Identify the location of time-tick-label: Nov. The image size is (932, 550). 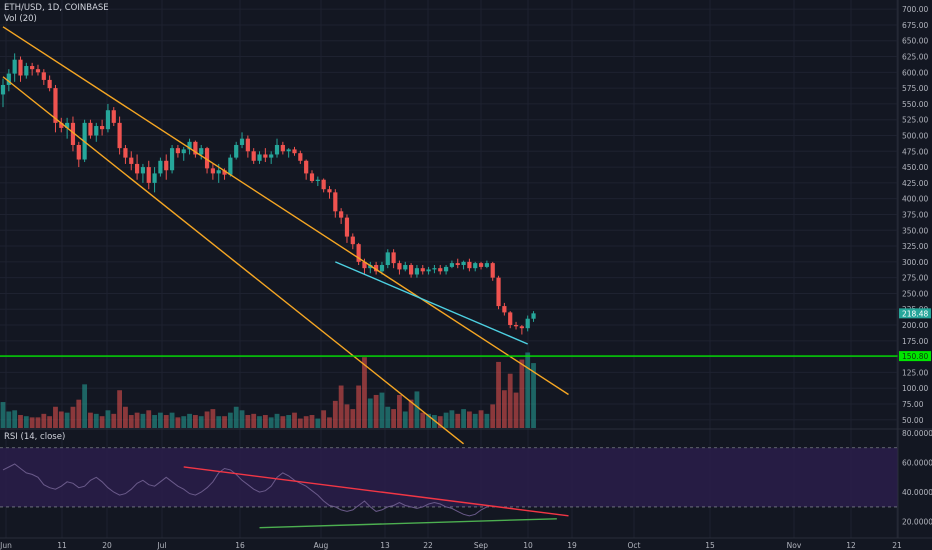
(794, 545).